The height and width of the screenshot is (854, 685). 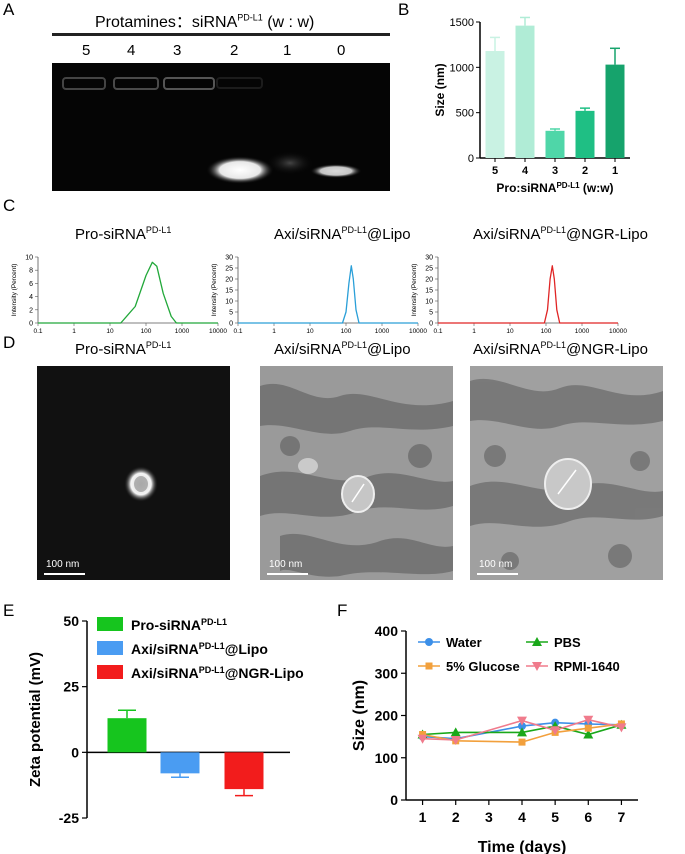 What do you see at coordinates (496, 564) in the screenshot?
I see `tem-scalebar-label-3: 100 nm` at bounding box center [496, 564].